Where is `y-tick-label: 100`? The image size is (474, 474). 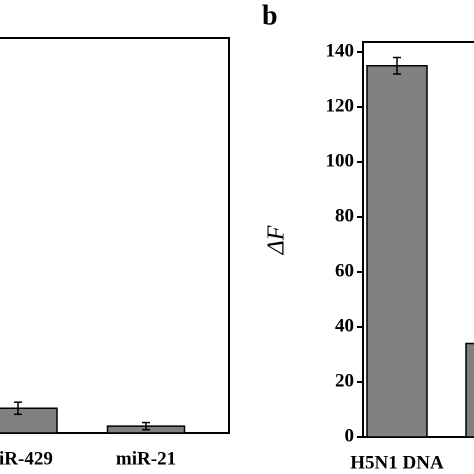
y-tick-label: 100 is located at coordinates (340, 160).